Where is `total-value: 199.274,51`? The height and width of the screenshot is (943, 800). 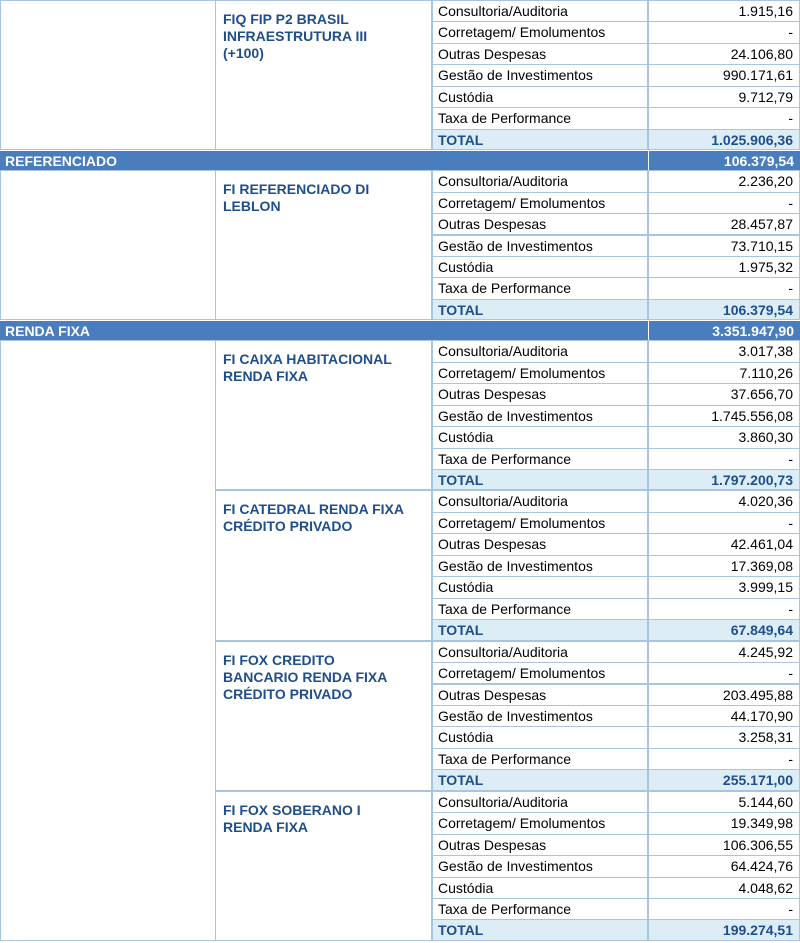
total-value: 199.274,51 is located at coordinates (724, 930).